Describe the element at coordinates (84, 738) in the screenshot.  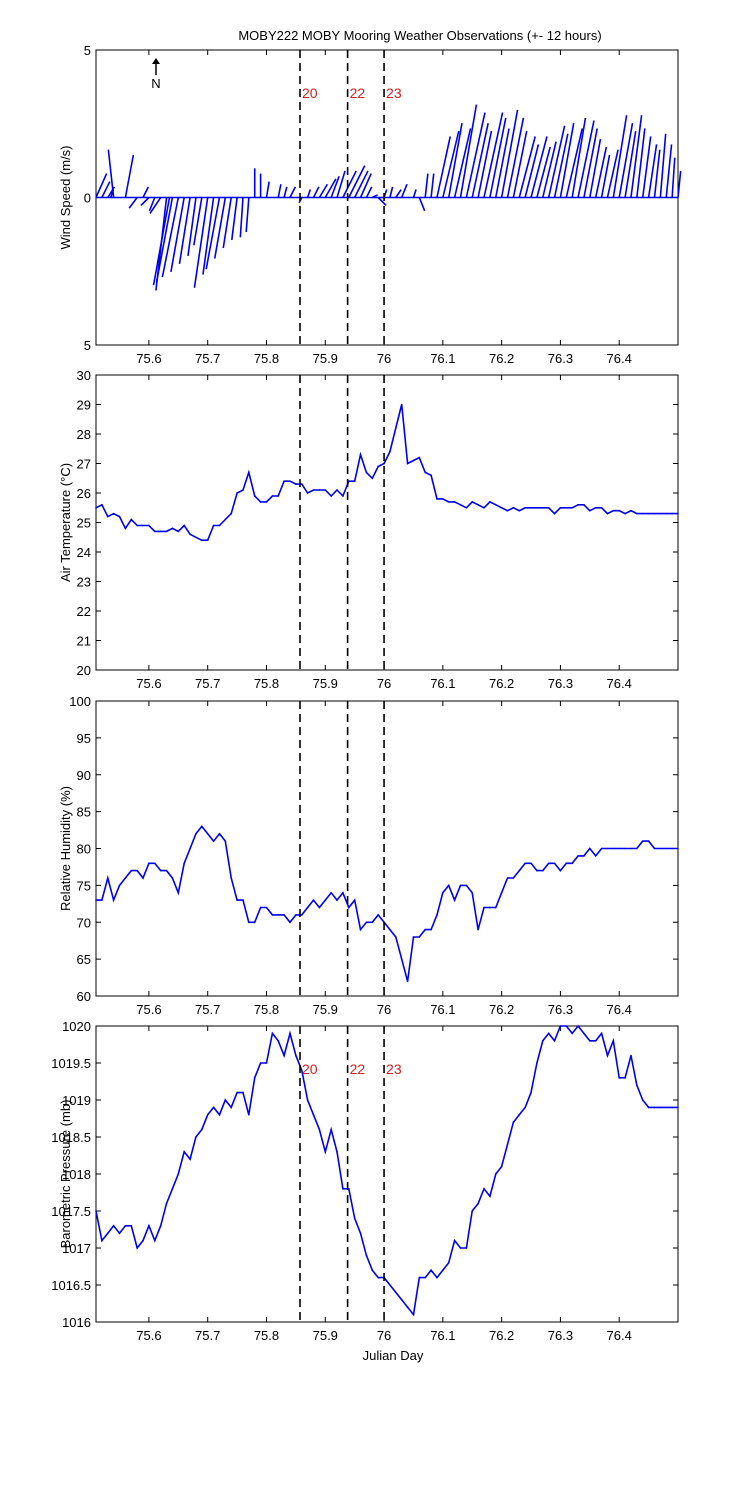
I see `y-tick-label: 95` at that location.